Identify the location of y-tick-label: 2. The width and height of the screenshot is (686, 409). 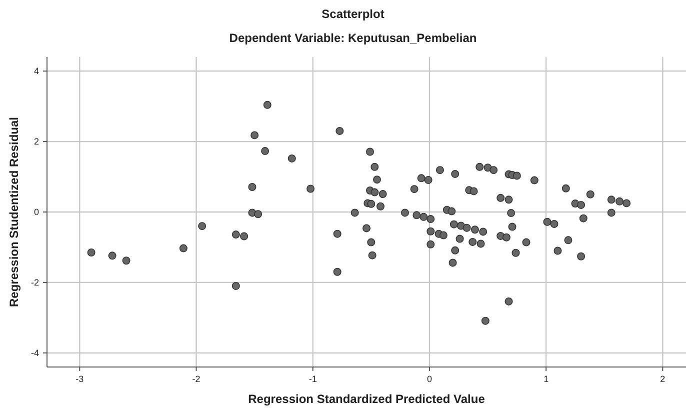
(36, 141).